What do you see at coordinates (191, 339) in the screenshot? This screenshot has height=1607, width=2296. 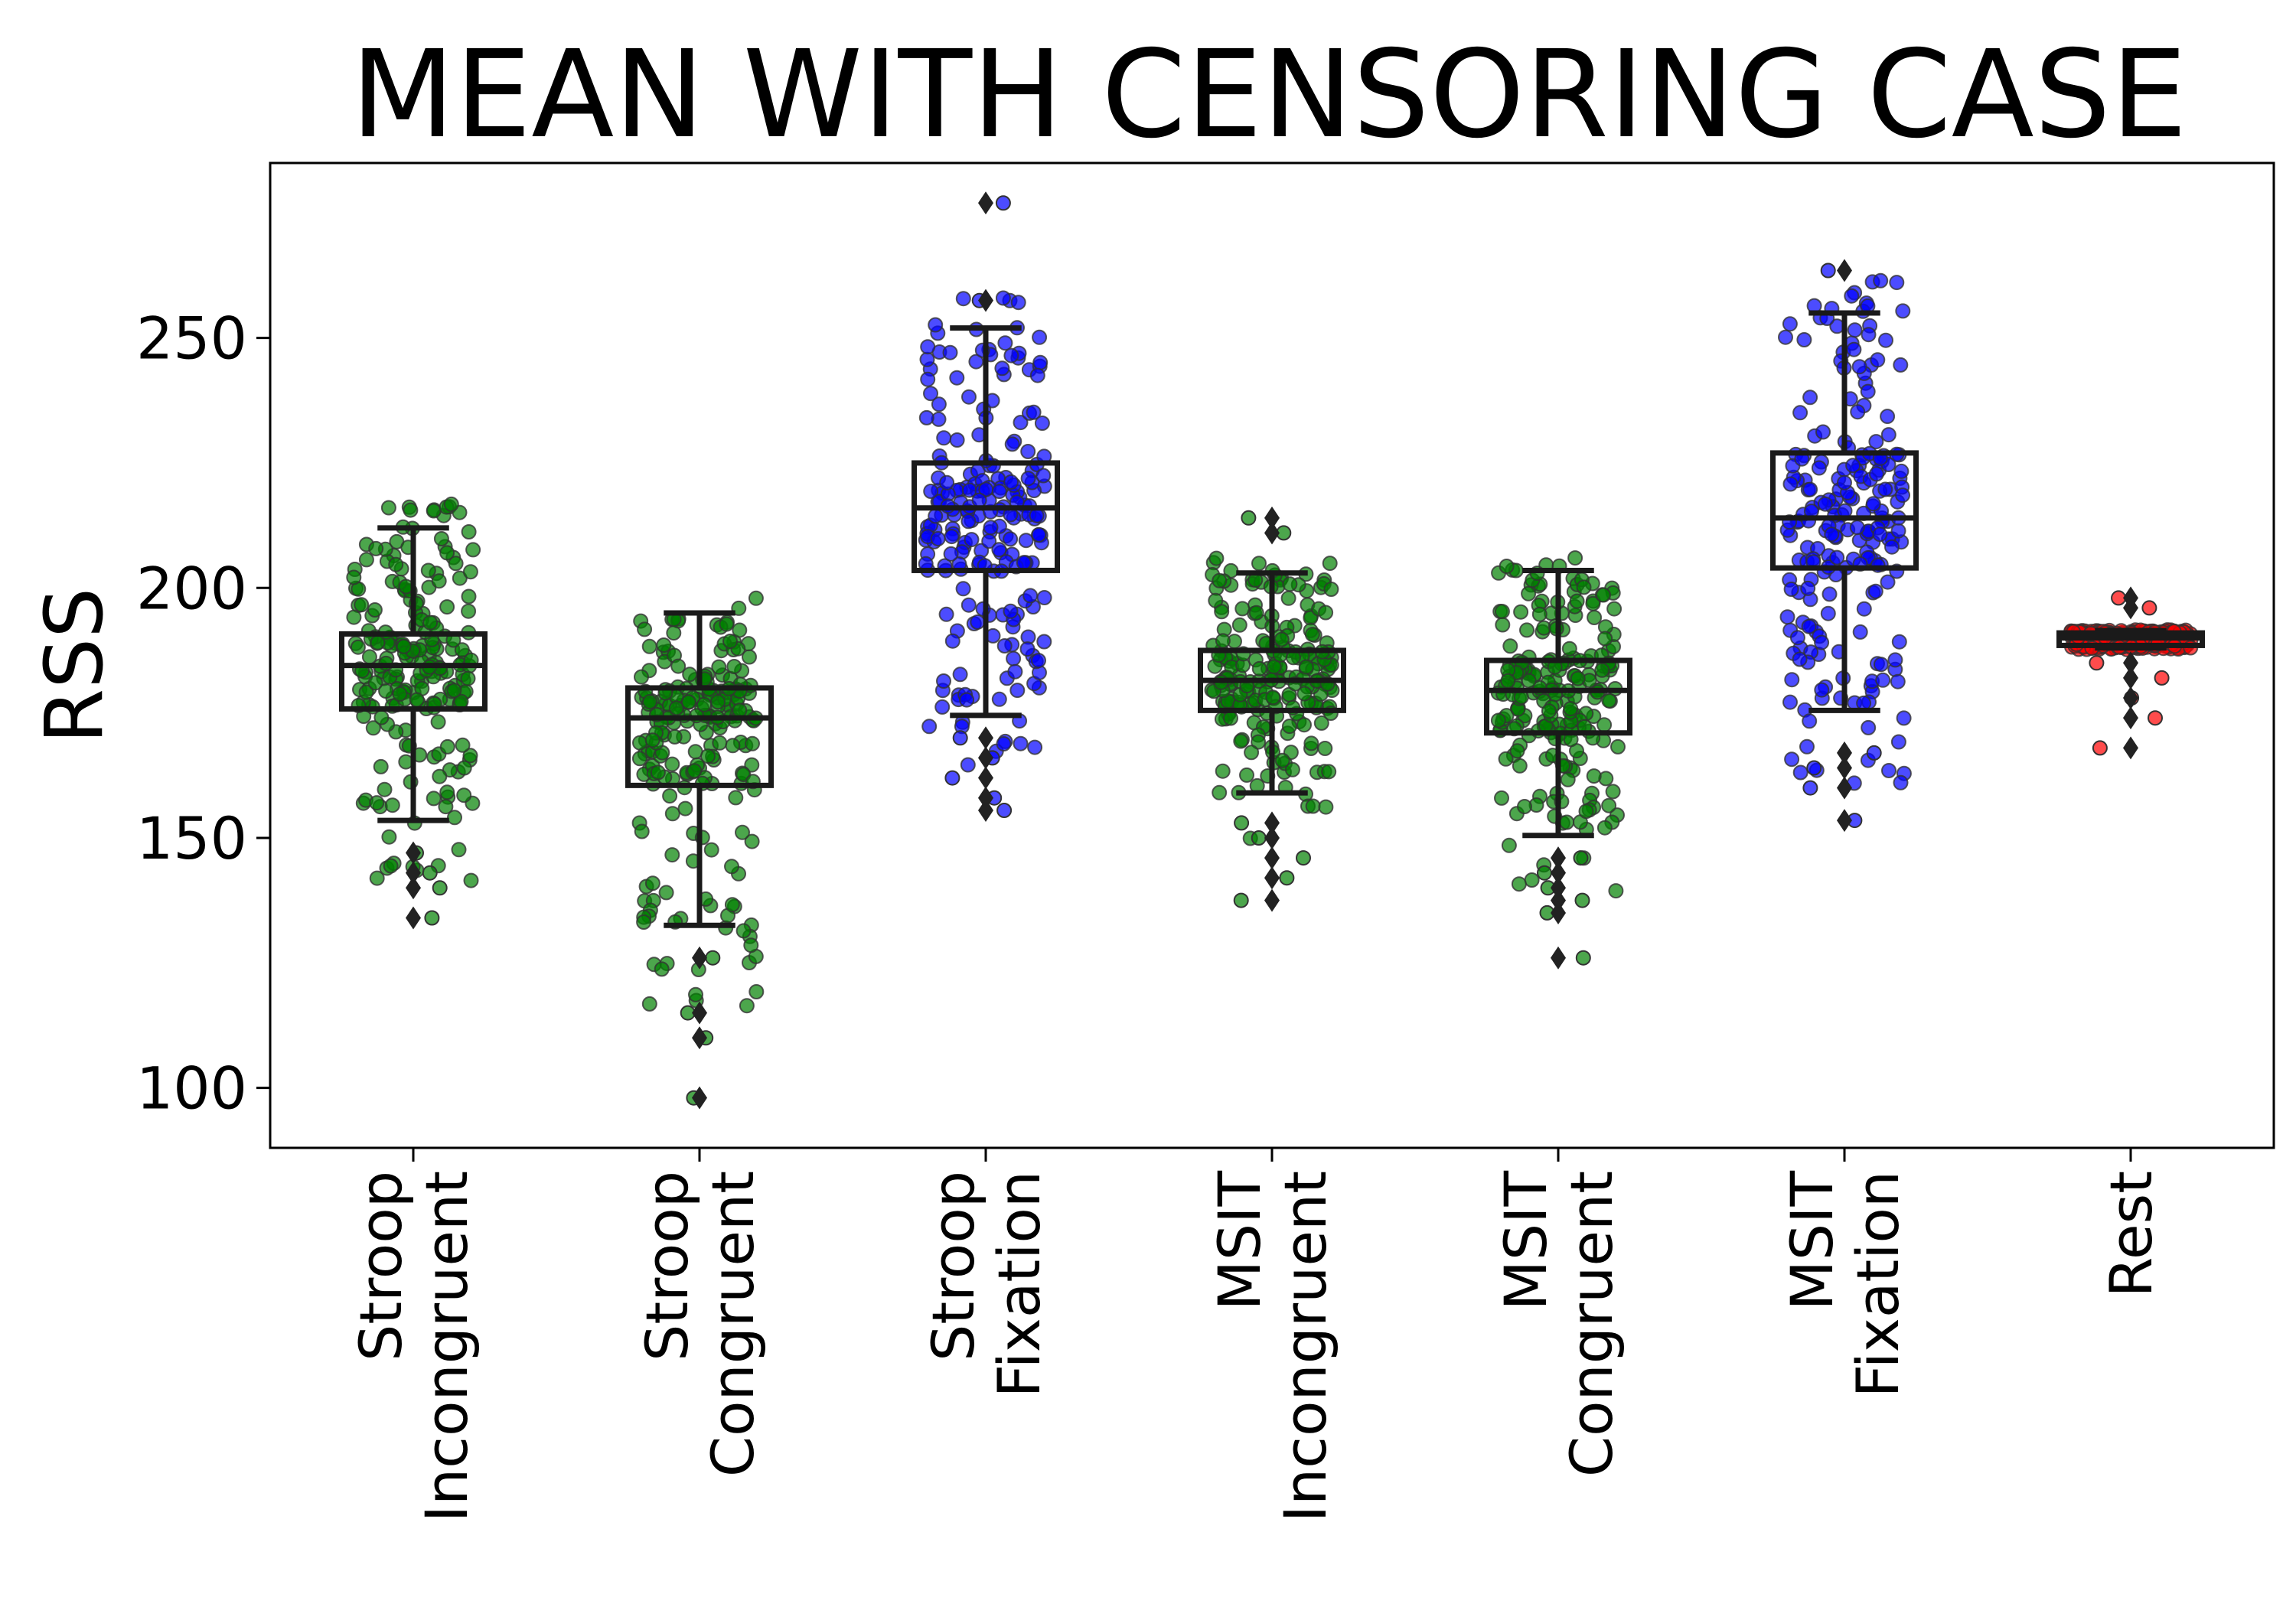 I see `y-tick-label: 250` at bounding box center [191, 339].